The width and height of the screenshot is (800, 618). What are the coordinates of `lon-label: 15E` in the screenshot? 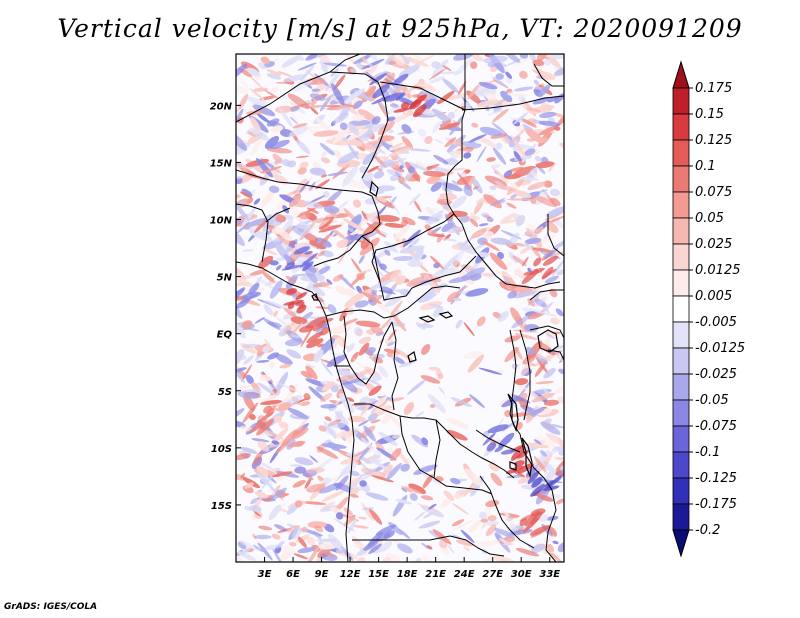 It's located at (378, 574).